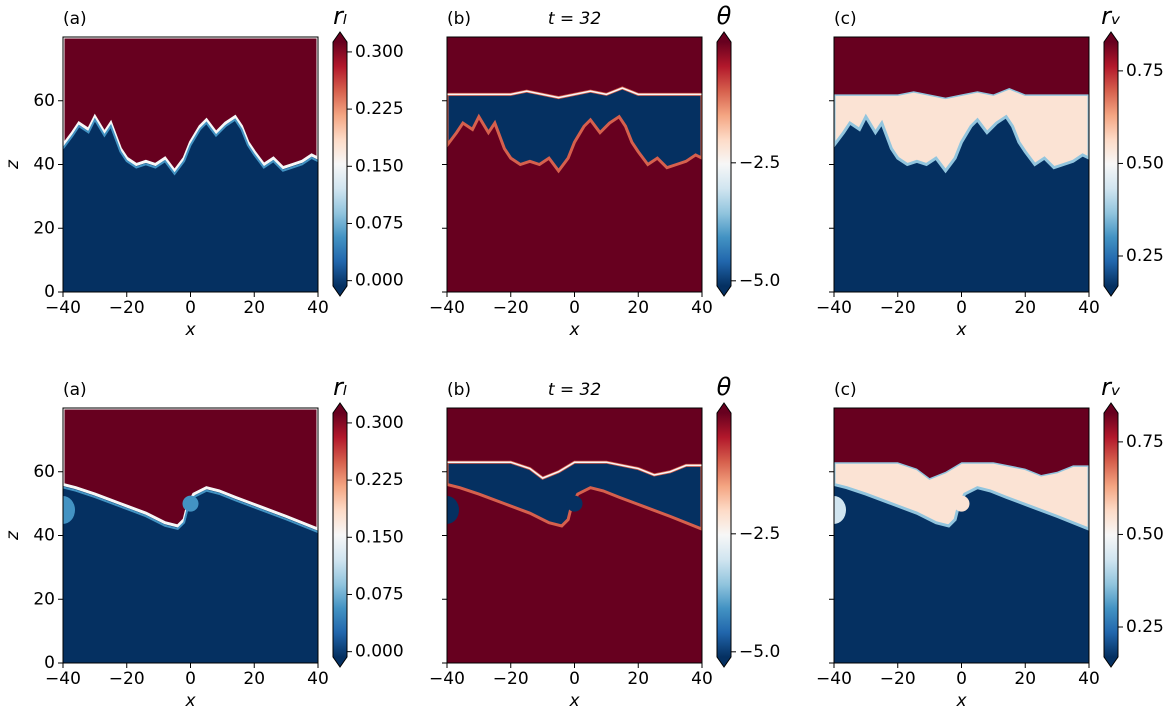 The image size is (1175, 711). Describe the element at coordinates (75, 390) in the screenshot. I see `panel-label: (a)` at that location.